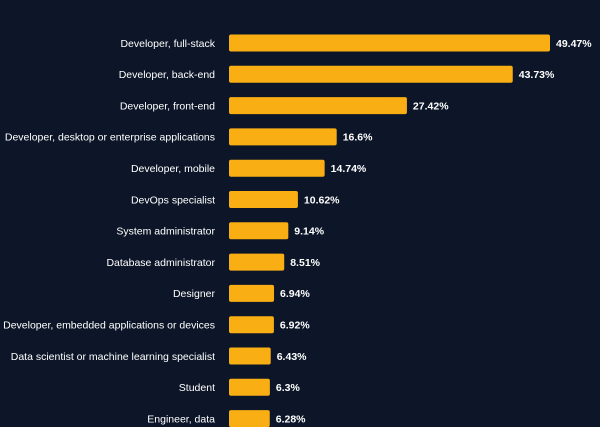 The image size is (600, 427). Describe the element at coordinates (291, 419) in the screenshot. I see `value-label: 6.28%` at that location.